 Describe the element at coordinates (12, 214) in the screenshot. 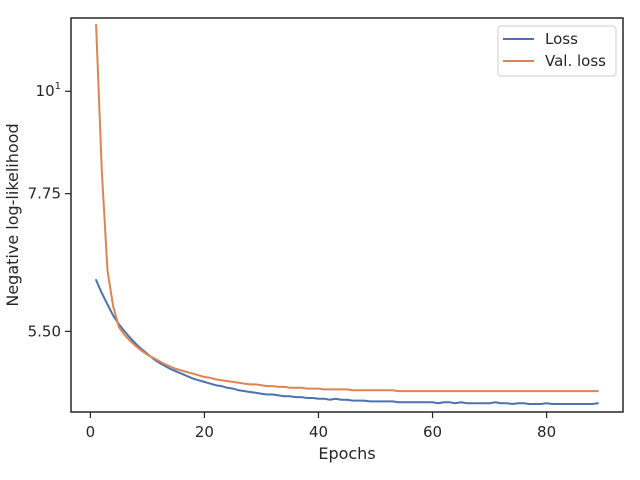

I see `y-axis-label: Negative log-likelihood` at that location.